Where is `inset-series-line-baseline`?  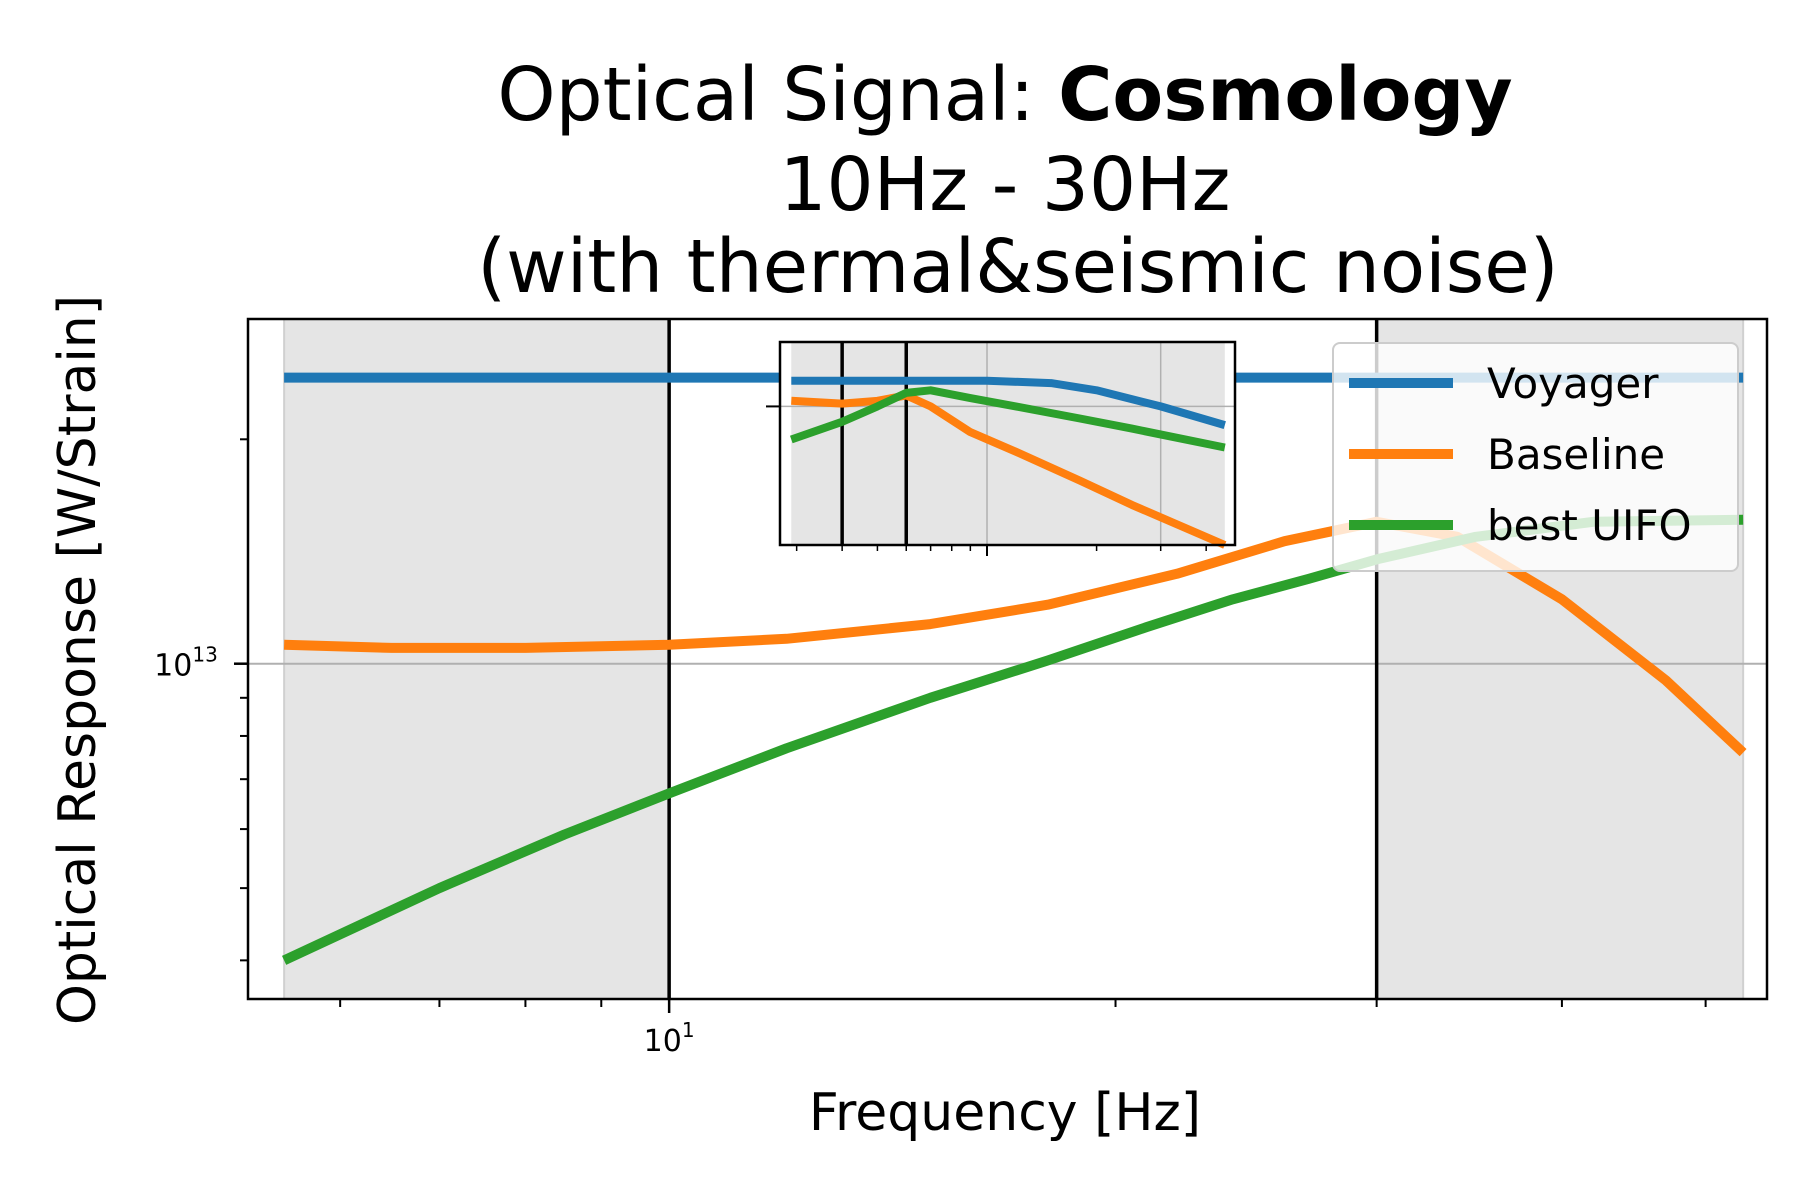 inset-series-line-baseline is located at coordinates (1009, 470).